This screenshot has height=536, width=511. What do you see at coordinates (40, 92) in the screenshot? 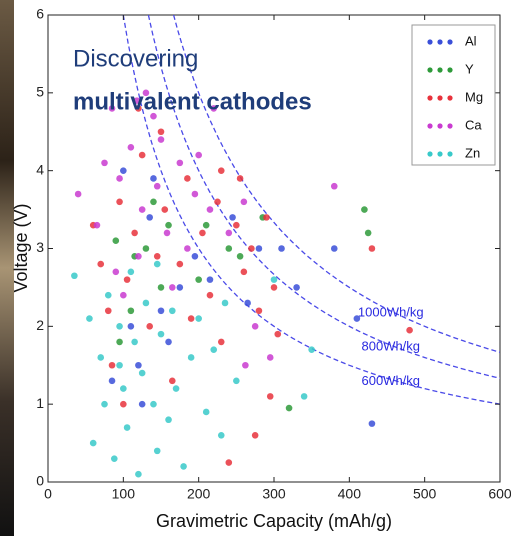
I see `y-tick-label: 5` at bounding box center [40, 92].